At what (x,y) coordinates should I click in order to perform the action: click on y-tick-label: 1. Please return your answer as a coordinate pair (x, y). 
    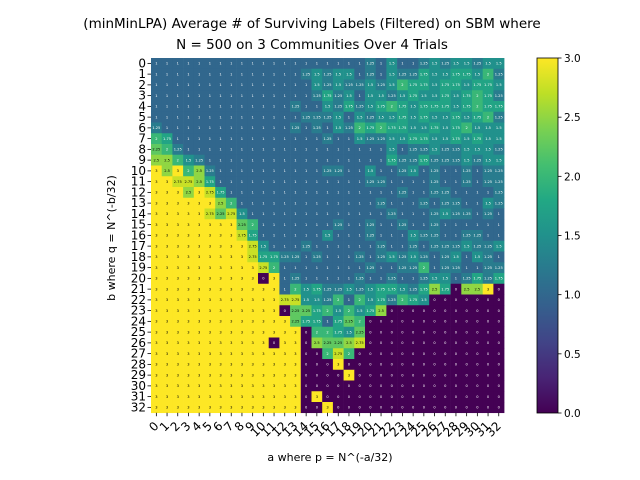
    Looking at the image, I should click on (142, 74).